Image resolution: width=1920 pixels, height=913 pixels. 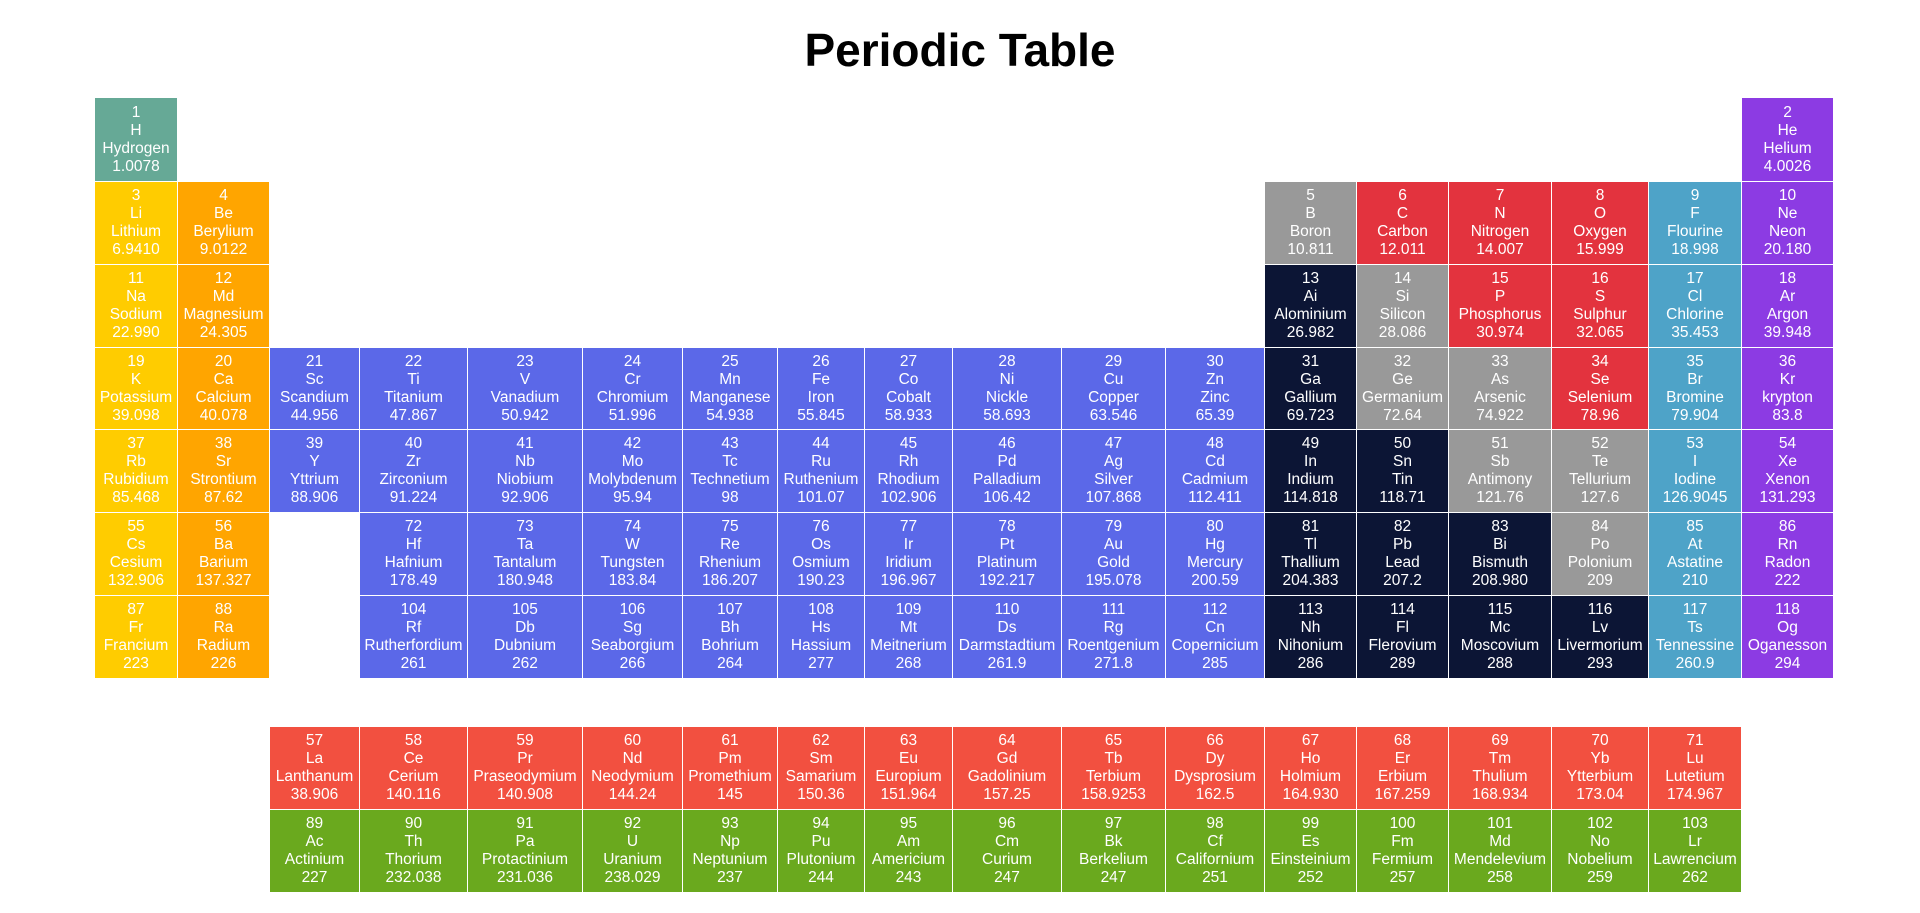 I want to click on element-tile-europium: 63 Eu Europium 151.964, so click(x=908, y=768).